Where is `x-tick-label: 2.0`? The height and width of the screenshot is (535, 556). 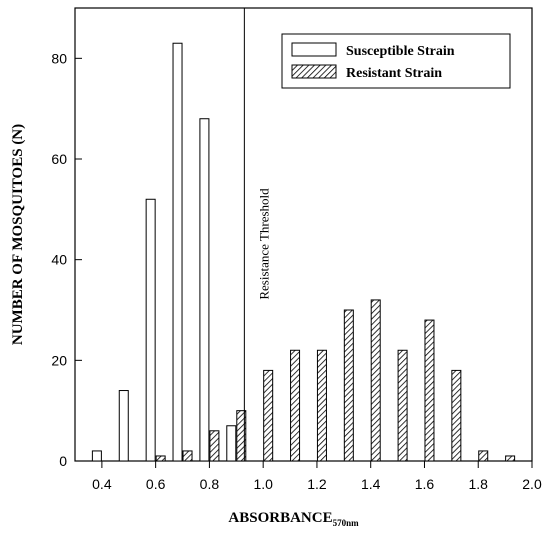 x-tick-label: 2.0 is located at coordinates (532, 484).